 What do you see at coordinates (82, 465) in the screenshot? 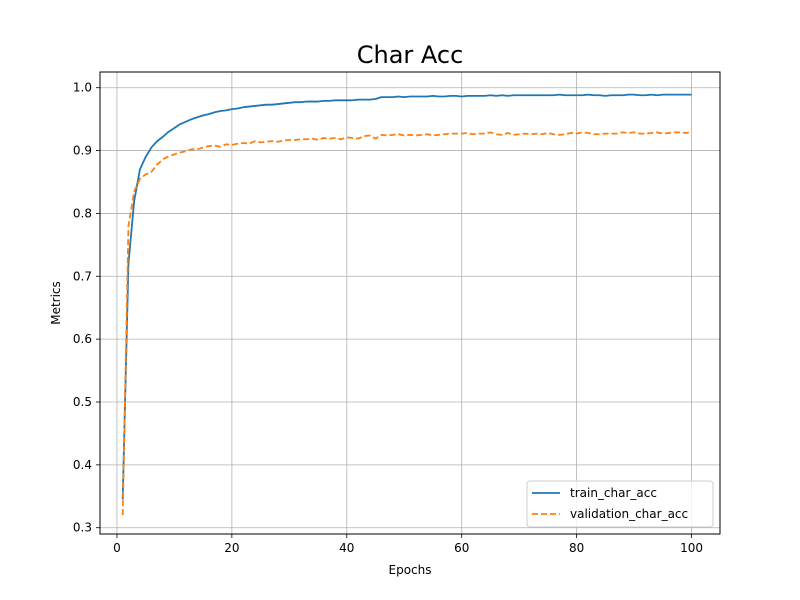
I see `y-tick-label: 0.4` at bounding box center [82, 465].